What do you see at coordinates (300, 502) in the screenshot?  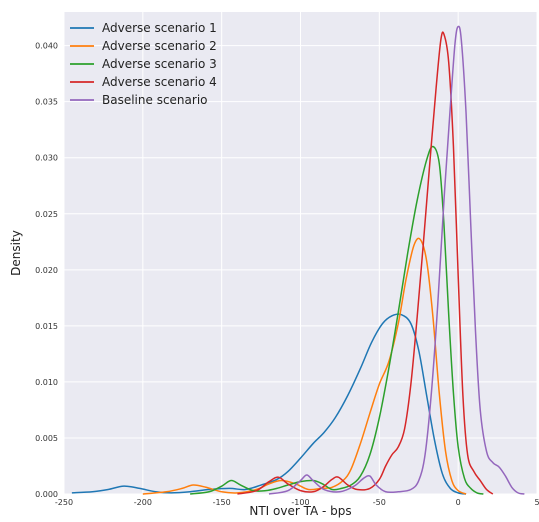 I see `x-tick-label: -100` at bounding box center [300, 502].